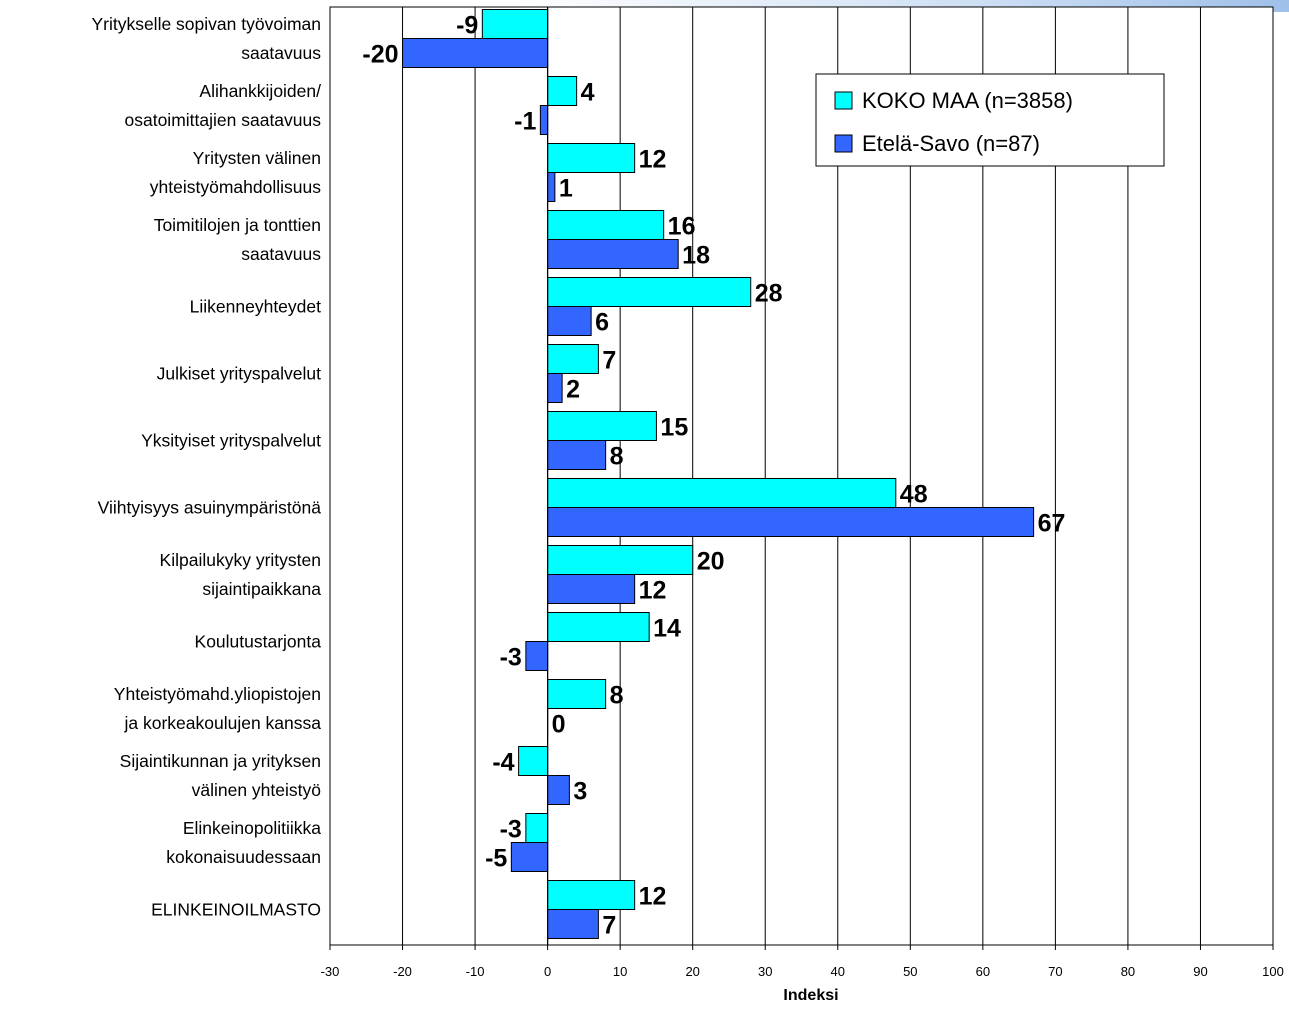 Image resolution: width=1289 pixels, height=1031 pixels. Describe the element at coordinates (682, 227) in the screenshot. I see `data-label: 16` at that location.